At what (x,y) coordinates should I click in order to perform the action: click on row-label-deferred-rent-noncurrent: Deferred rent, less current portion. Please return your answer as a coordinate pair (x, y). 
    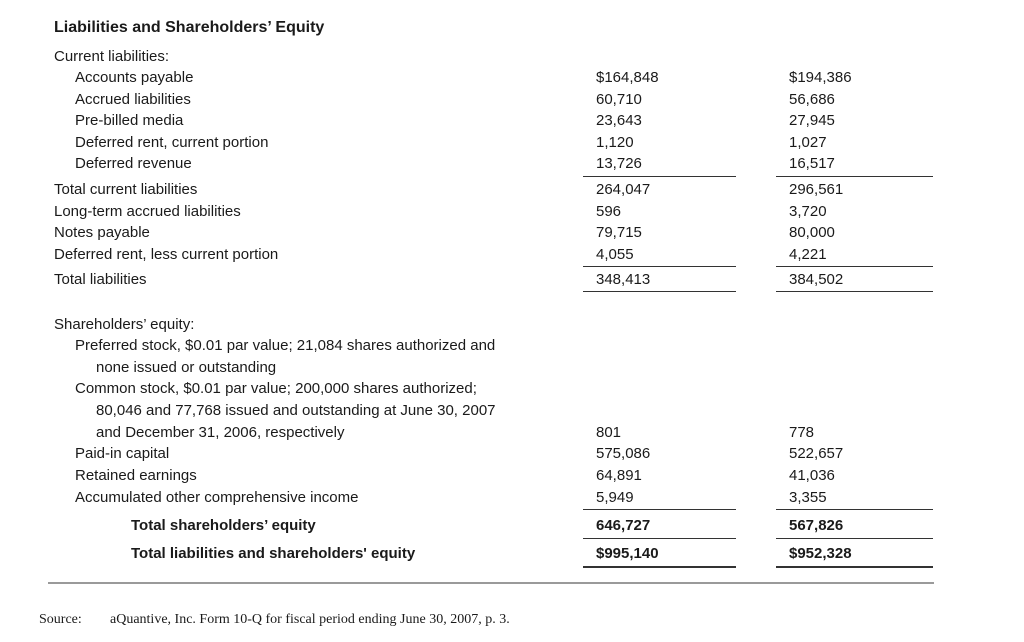
    Looking at the image, I should click on (166, 254).